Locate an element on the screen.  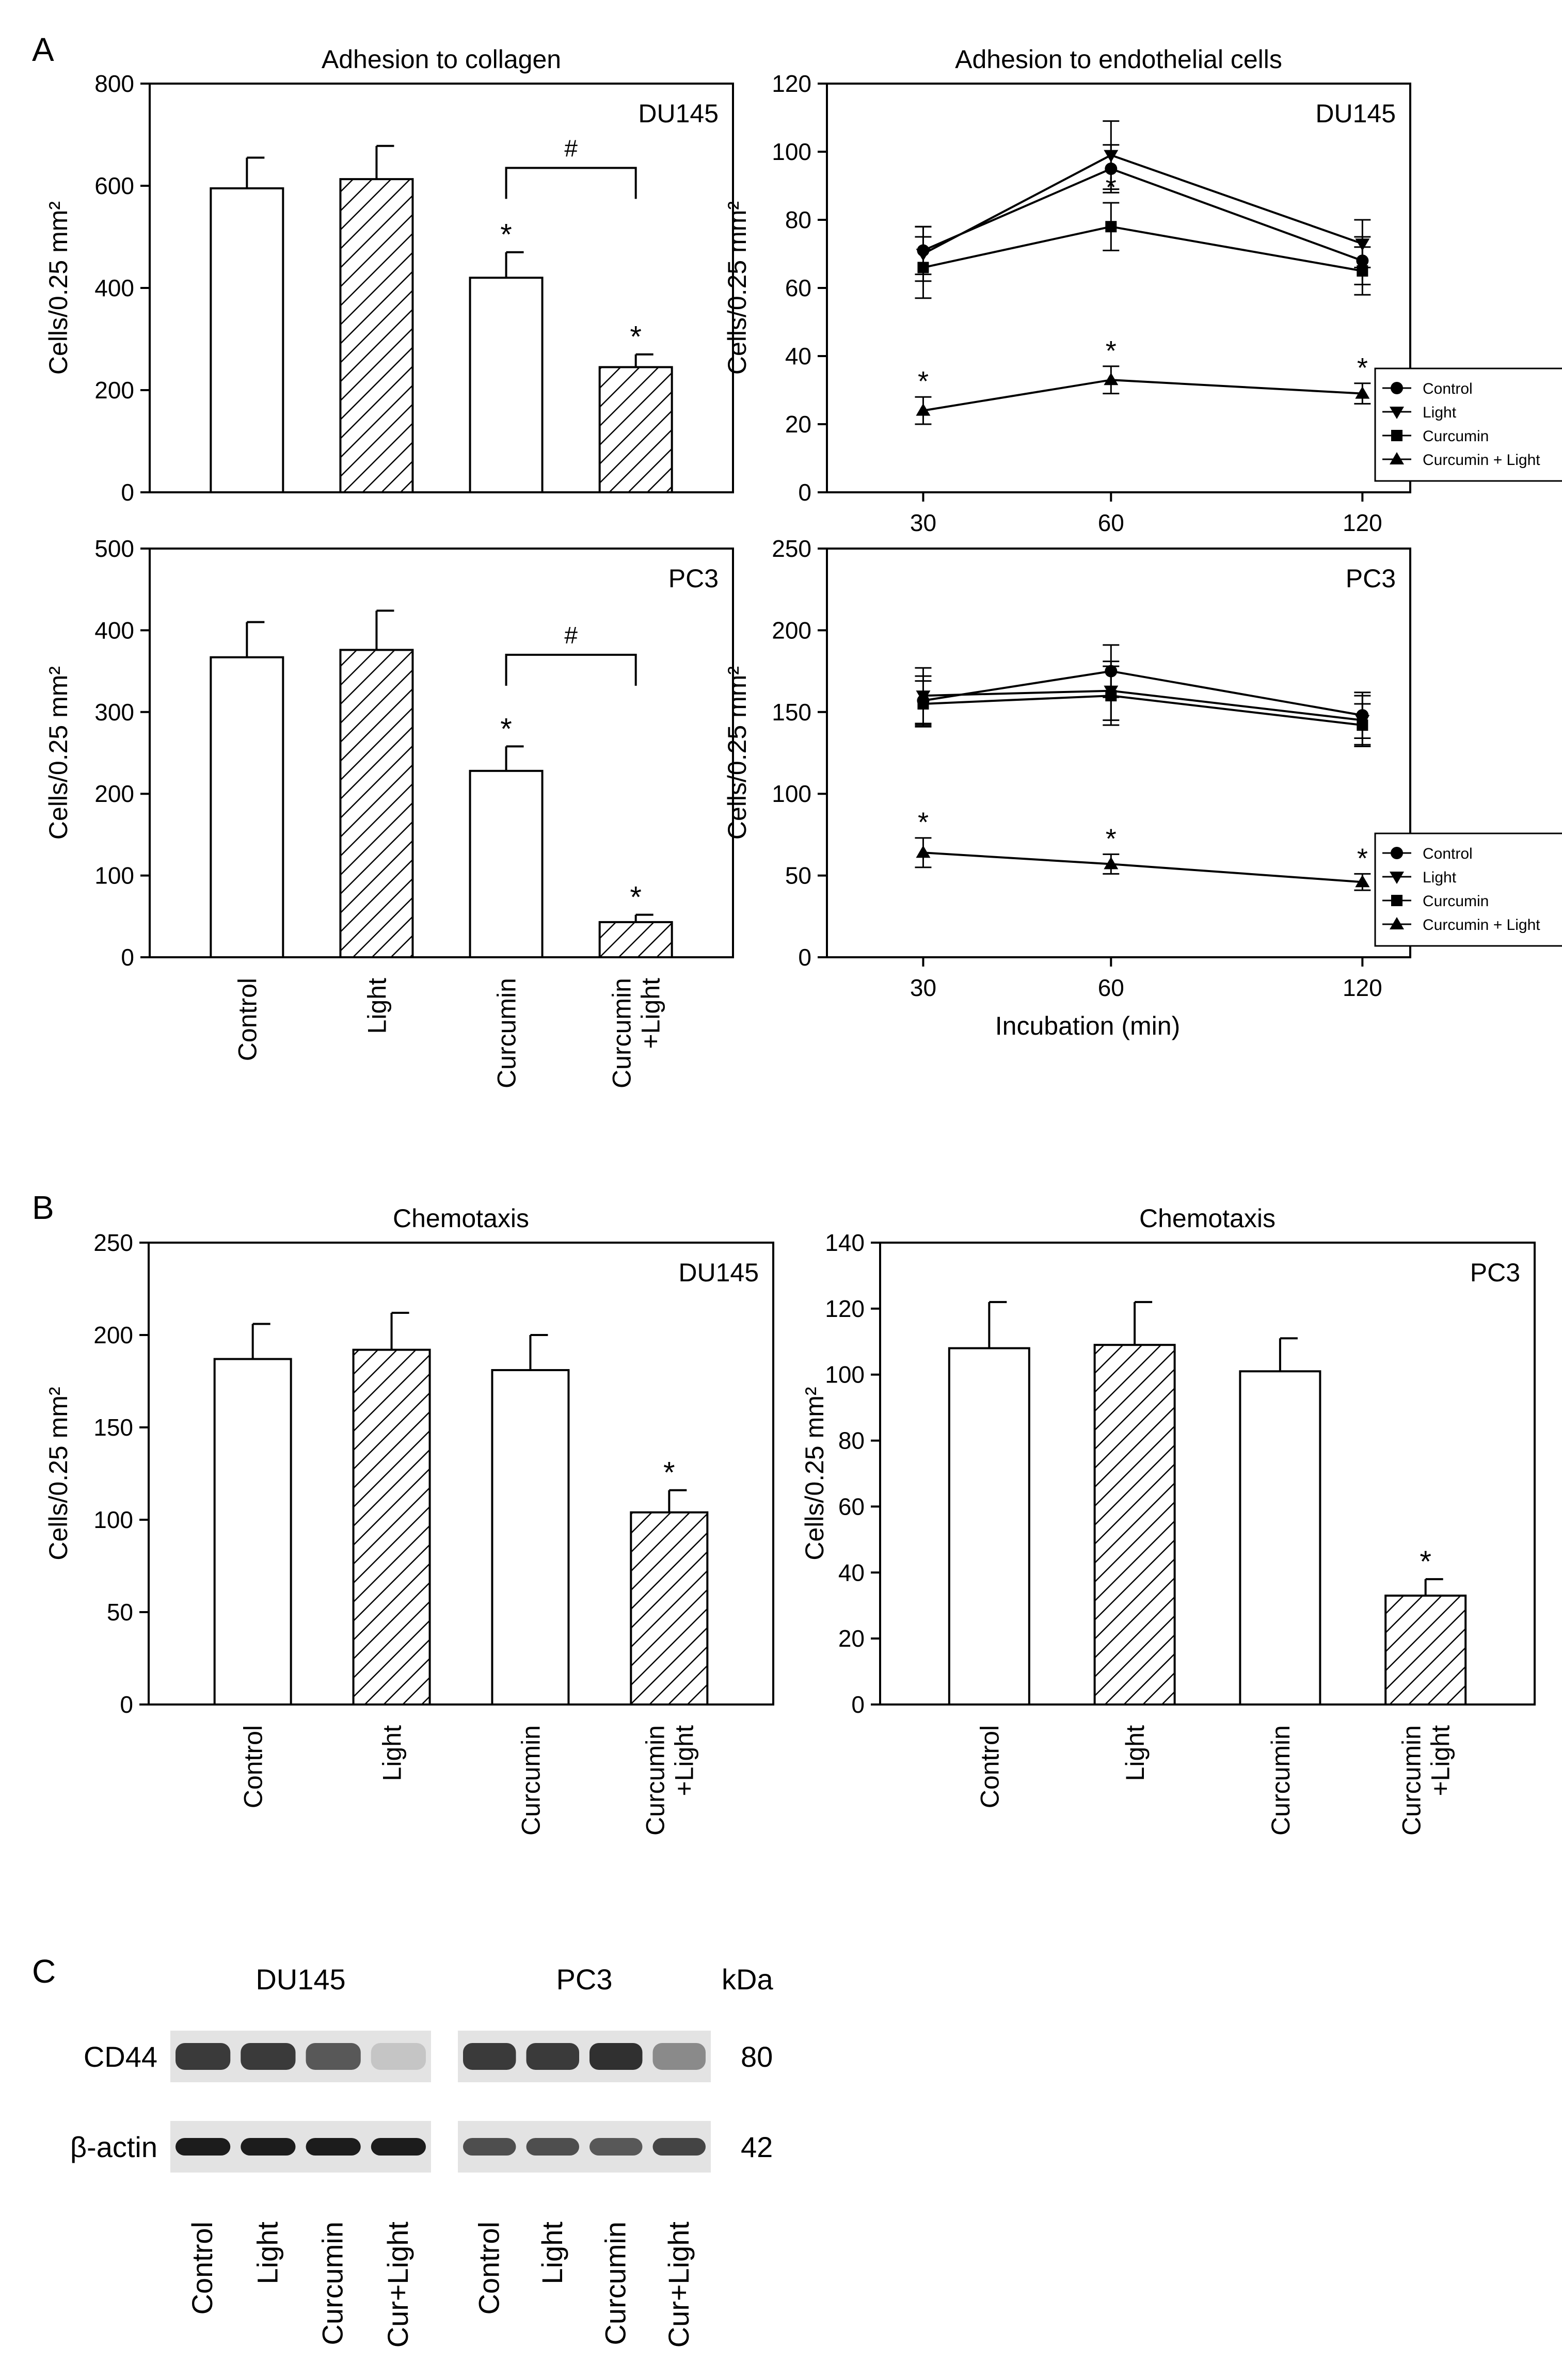
legend-entry: Light is located at coordinates (1440, 412).